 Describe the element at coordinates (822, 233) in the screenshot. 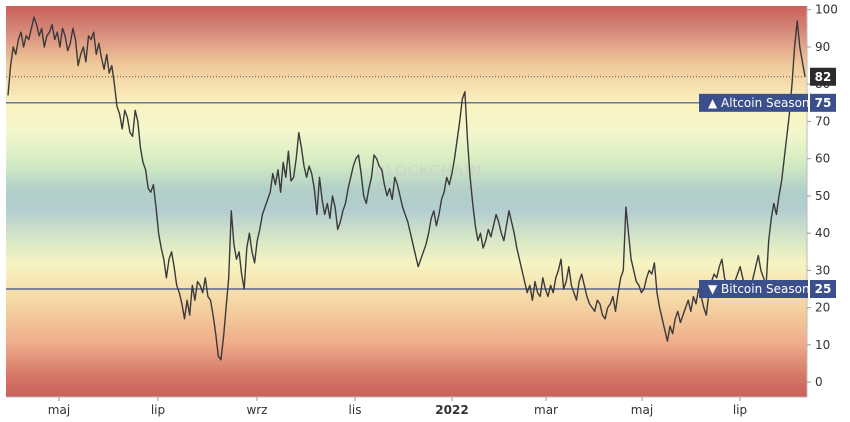

I see `y-tick-label: 40` at that location.